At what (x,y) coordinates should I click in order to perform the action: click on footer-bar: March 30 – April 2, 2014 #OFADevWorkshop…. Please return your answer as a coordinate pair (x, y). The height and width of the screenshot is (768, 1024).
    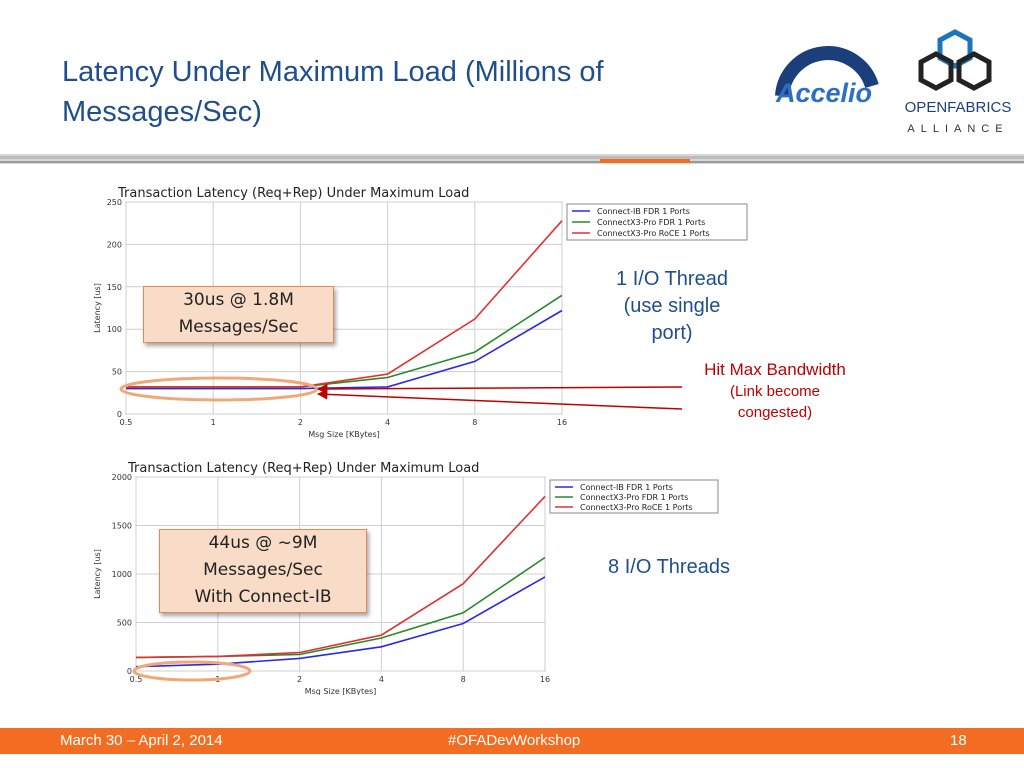
    Looking at the image, I should click on (512, 741).